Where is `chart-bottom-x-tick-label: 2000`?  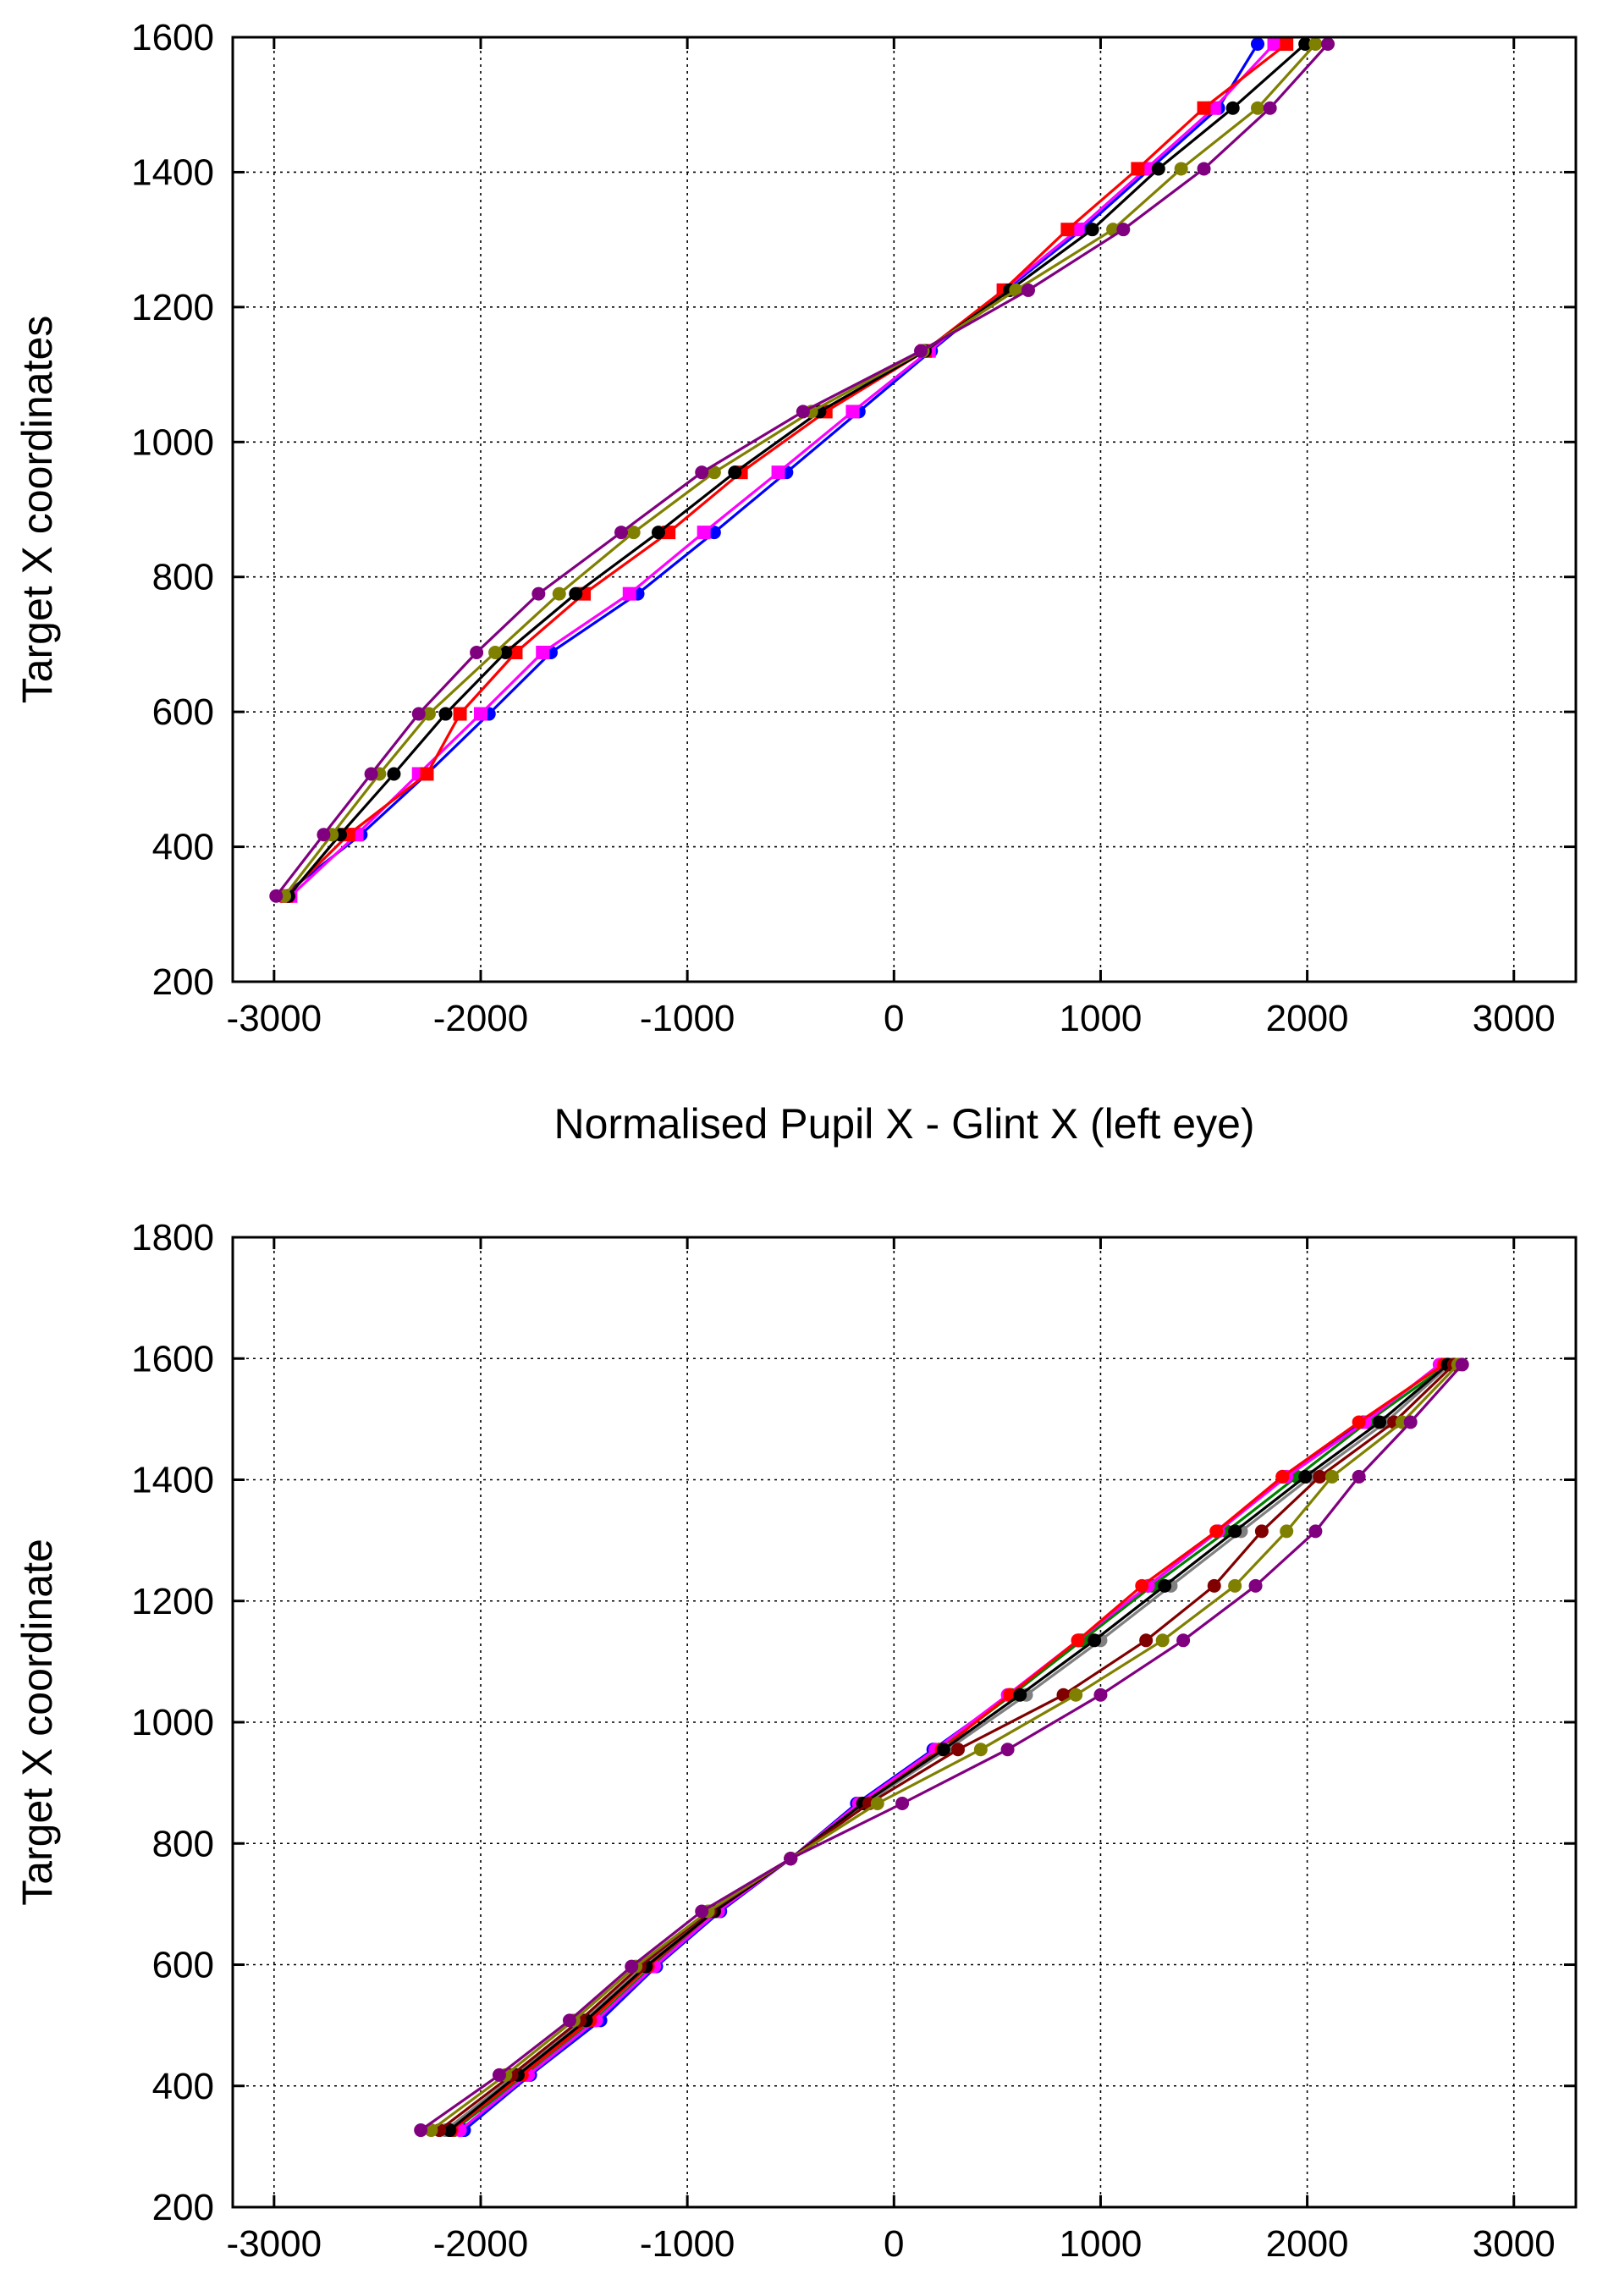 chart-bottom-x-tick-label: 2000 is located at coordinates (1307, 2244).